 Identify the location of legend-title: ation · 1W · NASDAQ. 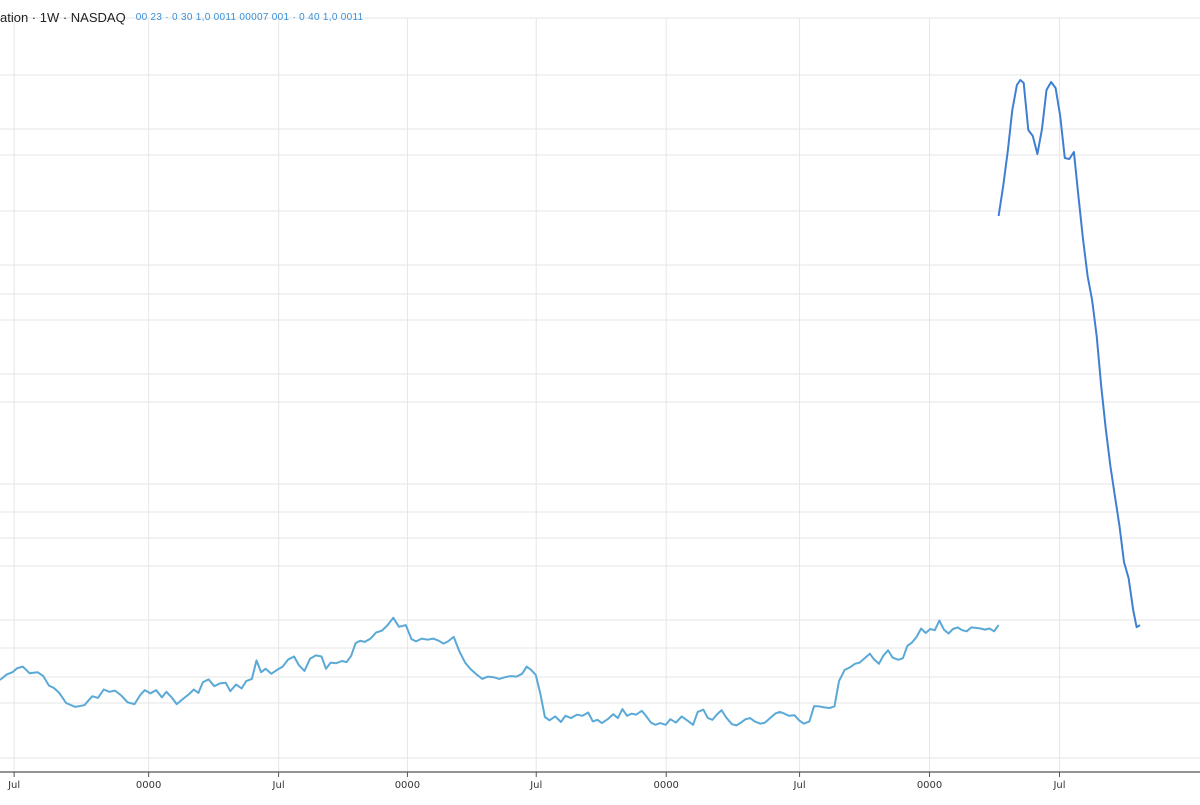
(63, 17).